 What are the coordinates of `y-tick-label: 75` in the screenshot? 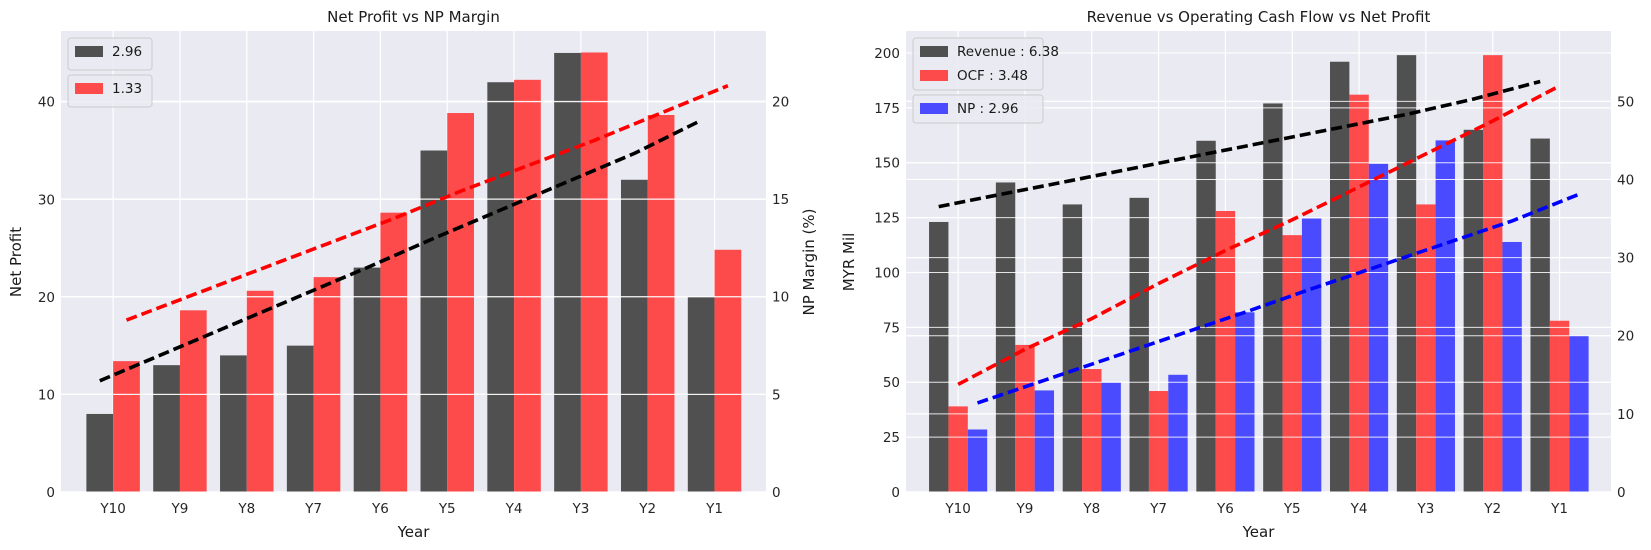 It's located at (891, 328).